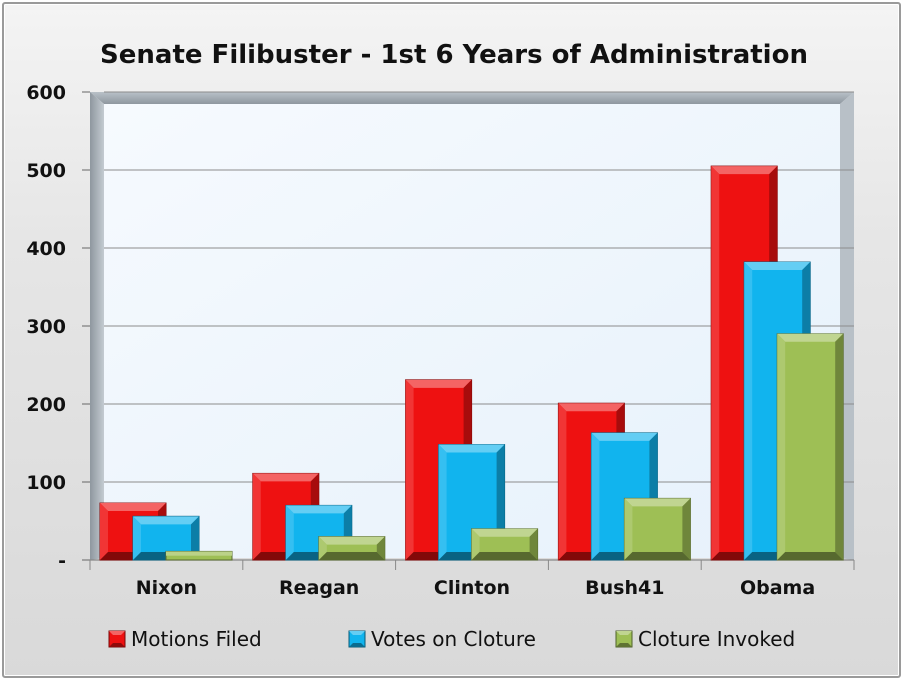 The image size is (903, 680). What do you see at coordinates (97, 326) in the screenshot?
I see `plot-wall-left` at bounding box center [97, 326].